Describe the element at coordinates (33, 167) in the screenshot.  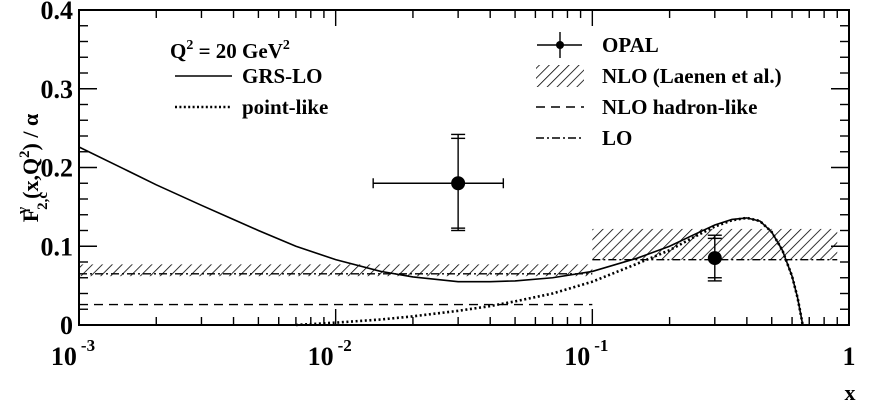
I see `y-axis-label: F2,cγ(x,Q2) / α` at that location.